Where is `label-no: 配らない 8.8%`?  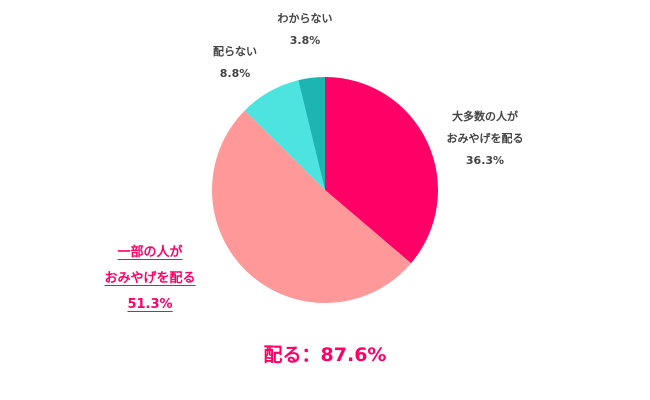
label-no: 配らない 8.8% is located at coordinates (235, 63).